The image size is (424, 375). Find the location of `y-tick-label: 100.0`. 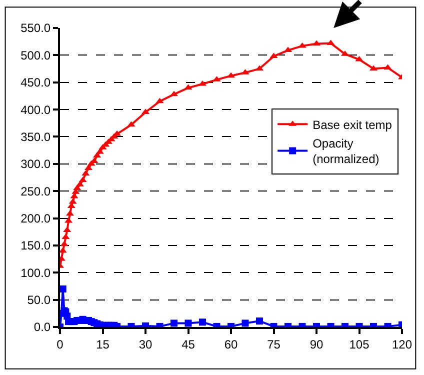

y-tick-label: 100.0 is located at coordinates (35, 273).